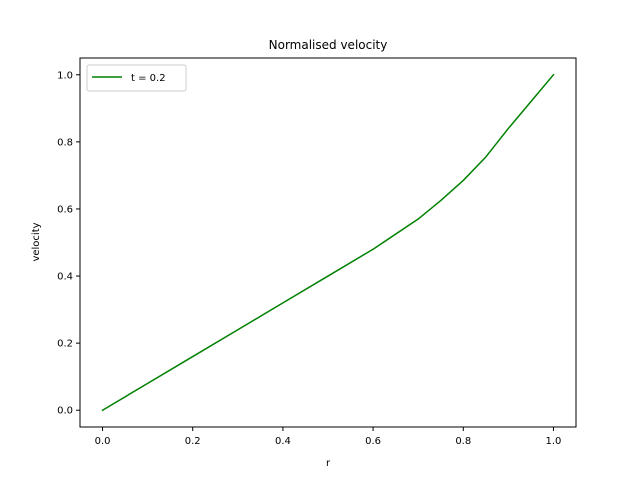 Image resolution: width=640 pixels, height=480 pixels. What do you see at coordinates (65, 411) in the screenshot?
I see `y-tick-label: 0.0` at bounding box center [65, 411].